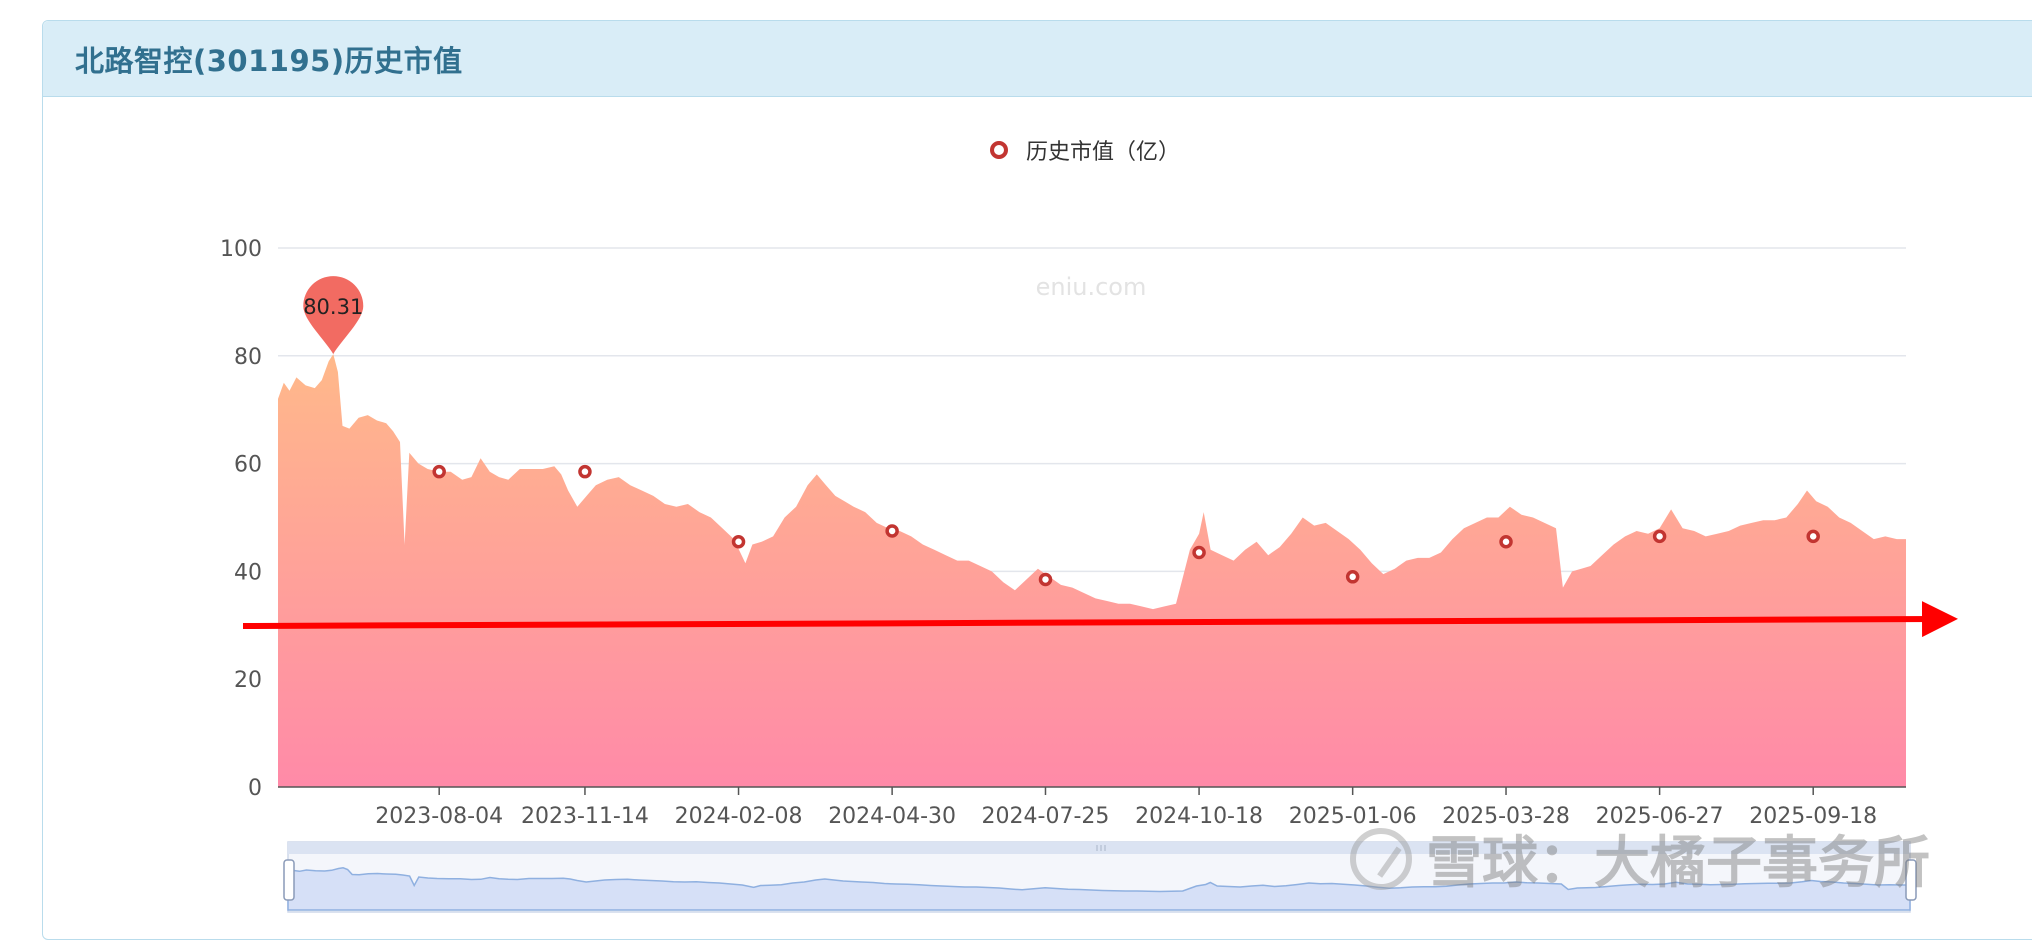 The width and height of the screenshot is (2032, 940). I want to click on data-zoom-slider, so click(1100, 877).